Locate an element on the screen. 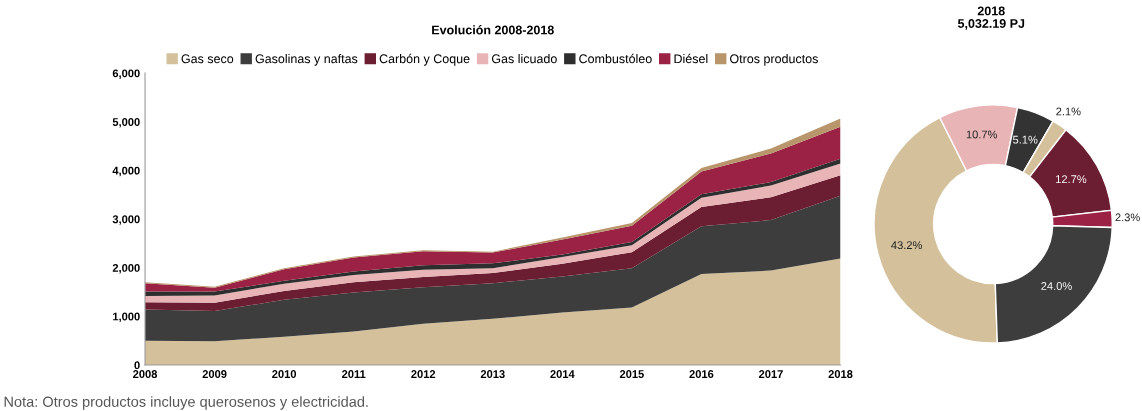  y-tick-label: 1,000 is located at coordinates (126, 317).